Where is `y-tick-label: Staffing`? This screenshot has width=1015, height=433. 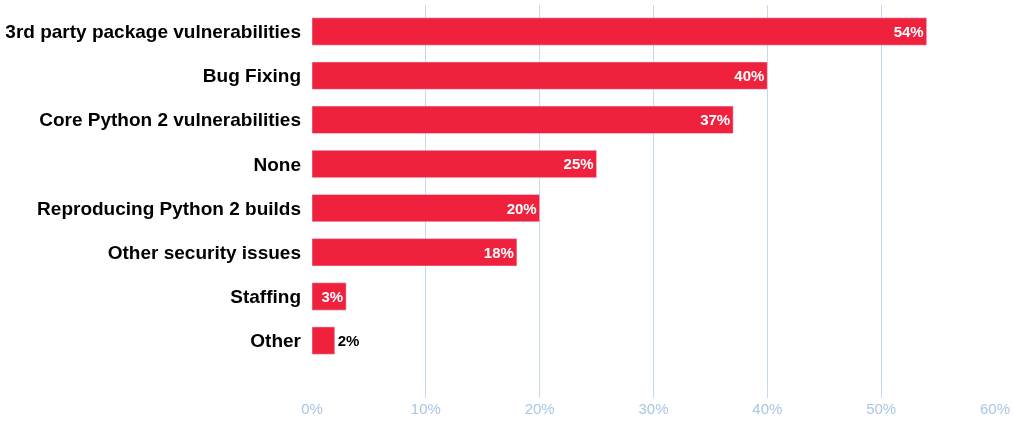 y-tick-label: Staffing is located at coordinates (265, 297).